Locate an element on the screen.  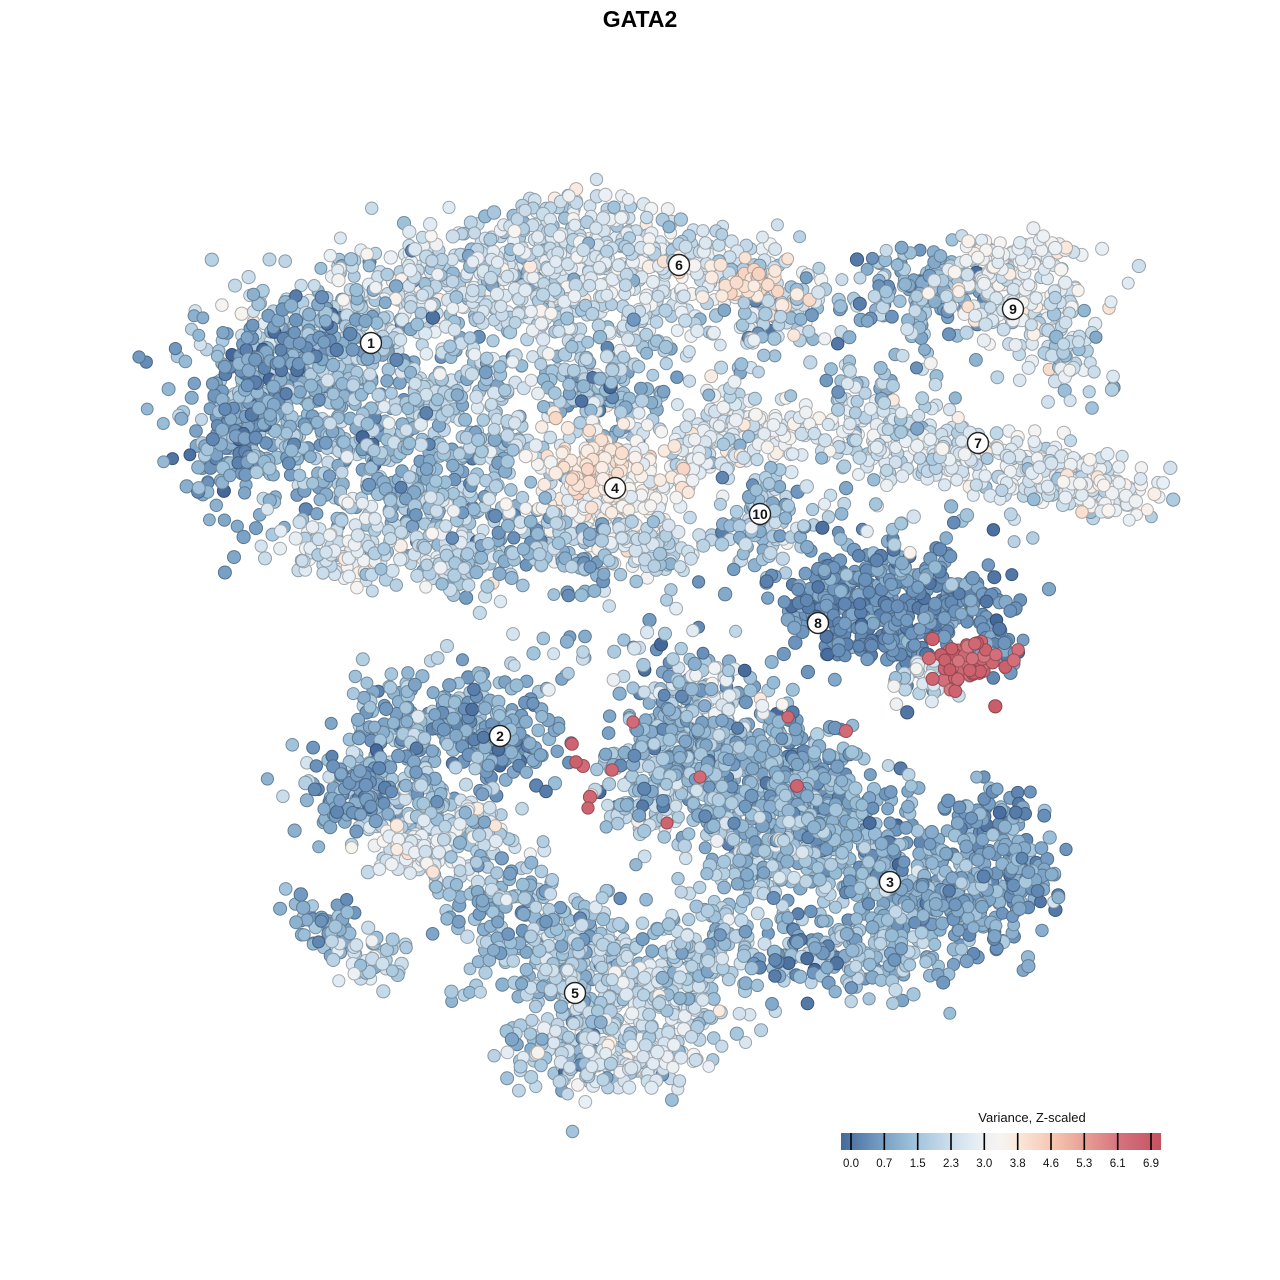
cluster-label-3: 3 is located at coordinates (890, 882).